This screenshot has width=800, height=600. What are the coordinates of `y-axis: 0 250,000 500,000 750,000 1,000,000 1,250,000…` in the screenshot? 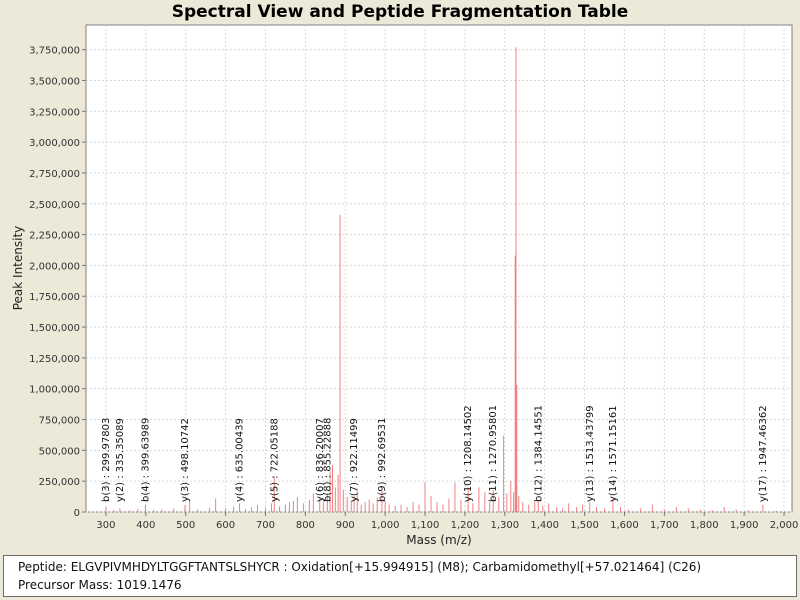 It's located at (57, 282).